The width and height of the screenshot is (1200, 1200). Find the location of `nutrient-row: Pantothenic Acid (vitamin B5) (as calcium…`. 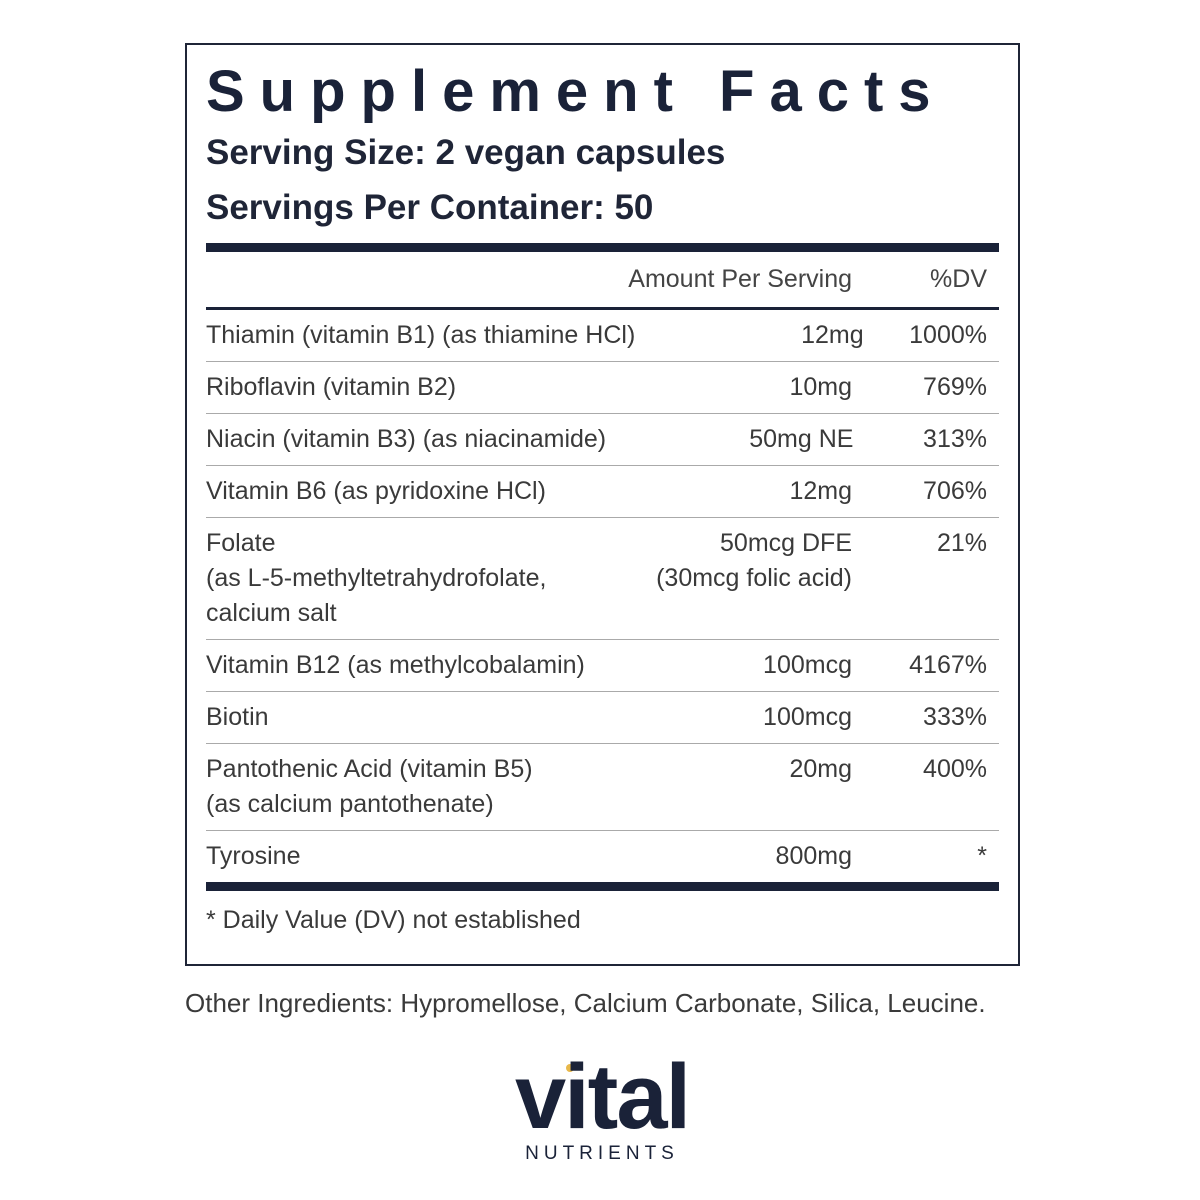

nutrient-row: Pantothenic Acid (vitamin B5) (as calcium… is located at coordinates (602, 787).